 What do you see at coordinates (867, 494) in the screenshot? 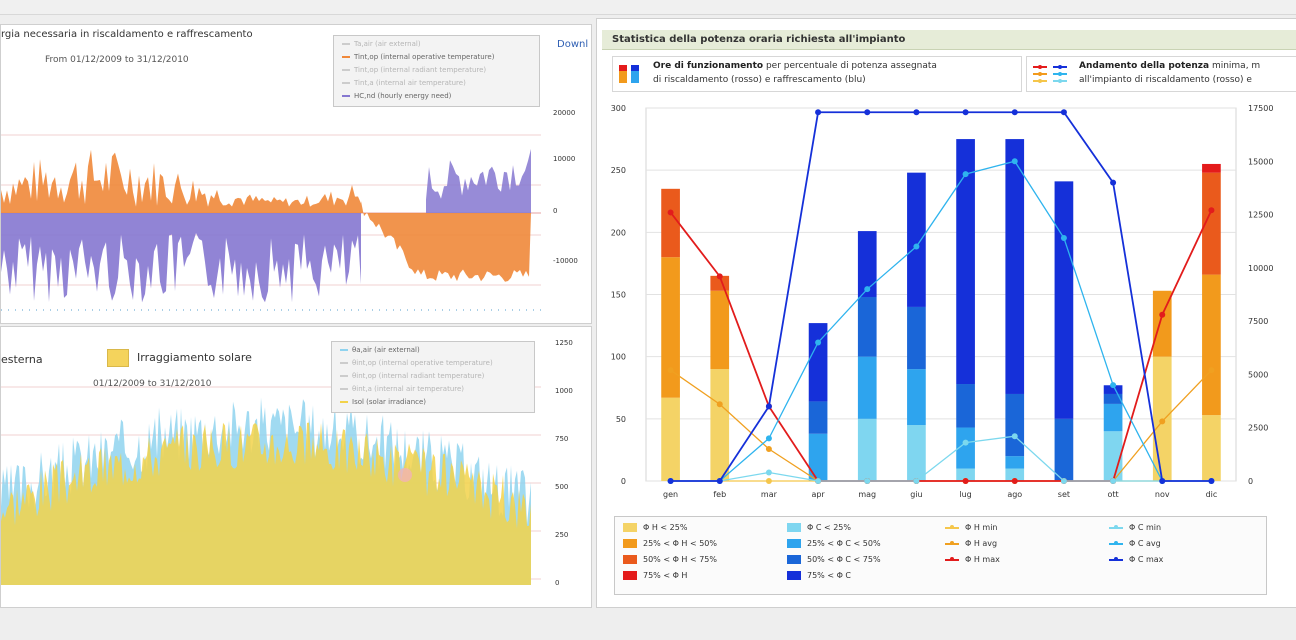
I see `x-tick-label: mag` at bounding box center [867, 494].